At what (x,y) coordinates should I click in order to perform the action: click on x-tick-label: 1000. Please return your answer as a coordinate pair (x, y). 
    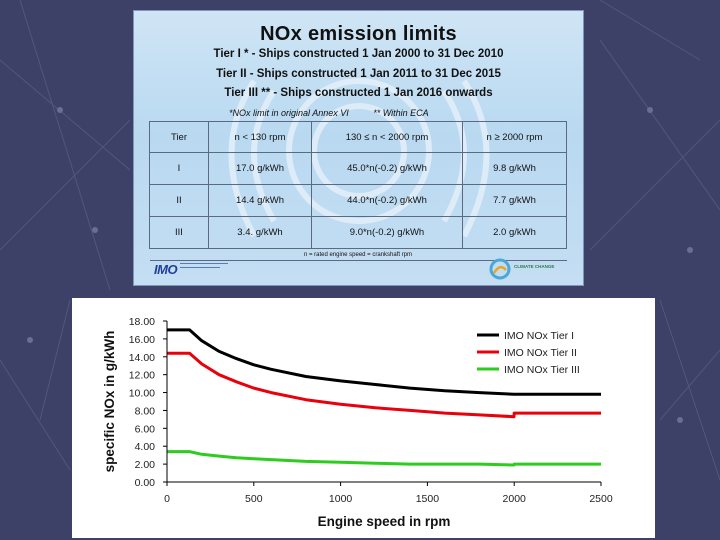
    Looking at the image, I should click on (341, 499).